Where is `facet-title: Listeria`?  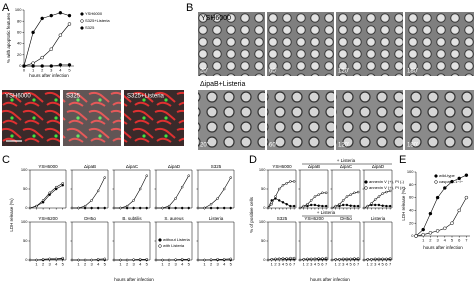 facet-title: Listeria is located at coordinates (216, 218).